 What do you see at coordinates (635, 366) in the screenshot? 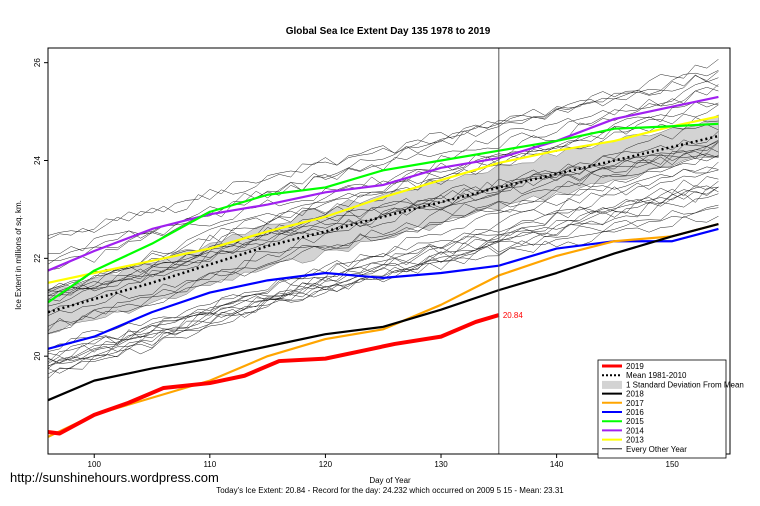
I see `legend-entry-label: 2019` at bounding box center [635, 366].